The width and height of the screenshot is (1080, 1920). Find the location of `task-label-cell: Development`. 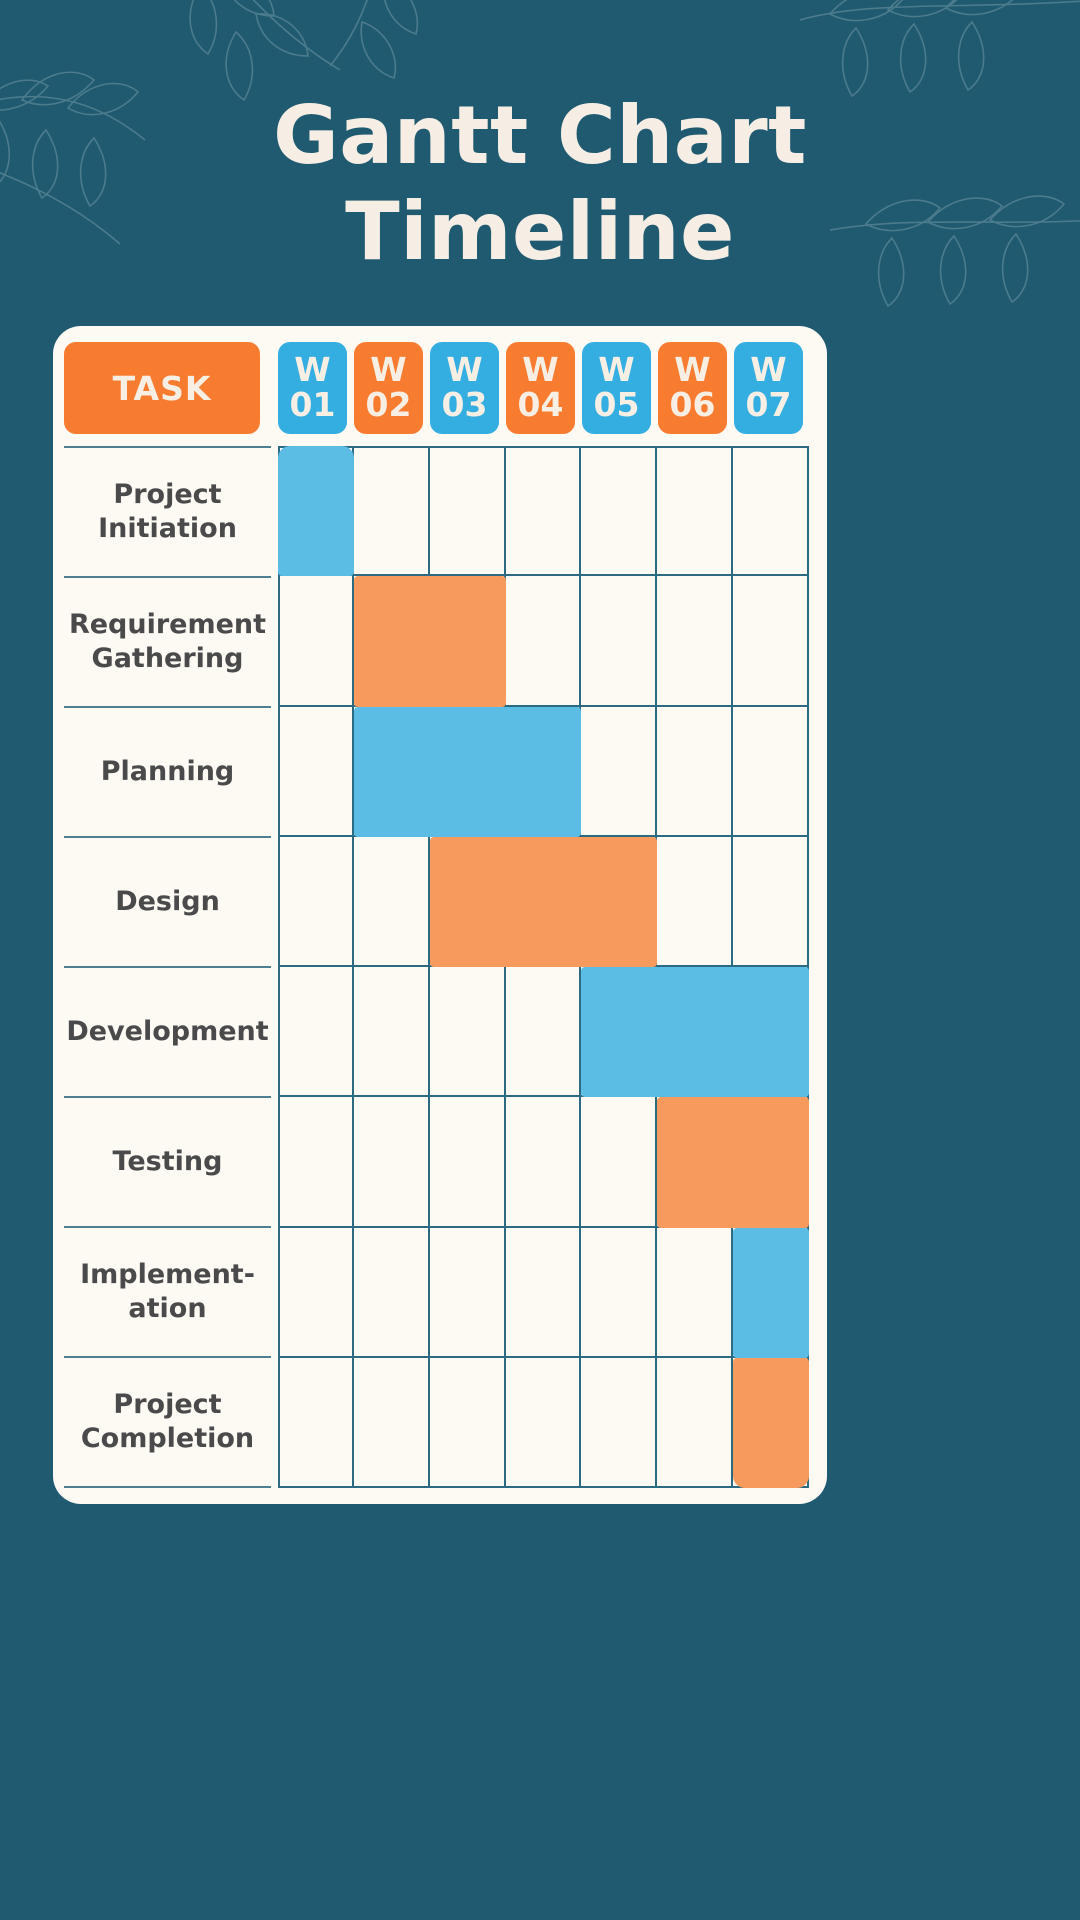

task-label-cell: Development is located at coordinates (167, 1031).